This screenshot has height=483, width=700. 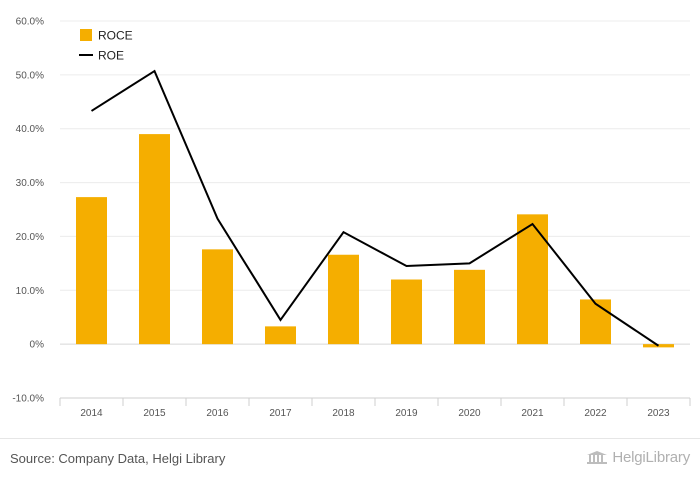 I want to click on source-note: Source: Company Data, Helgi Library, so click(x=118, y=458).